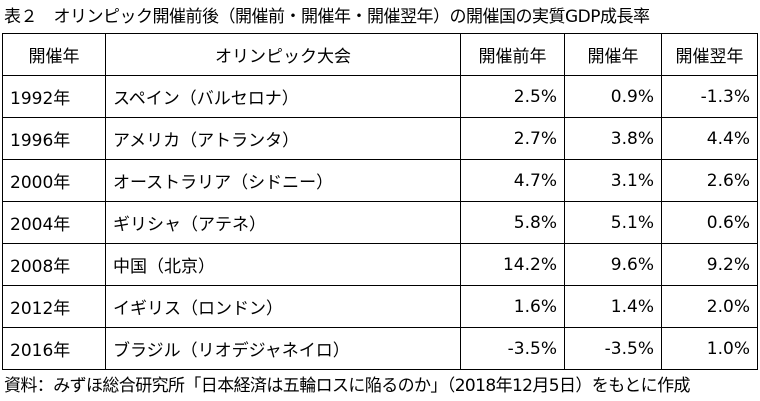 This screenshot has height=401, width=760. Describe the element at coordinates (613, 348) in the screenshot. I see `cell-host-year: -3.5%` at that location.